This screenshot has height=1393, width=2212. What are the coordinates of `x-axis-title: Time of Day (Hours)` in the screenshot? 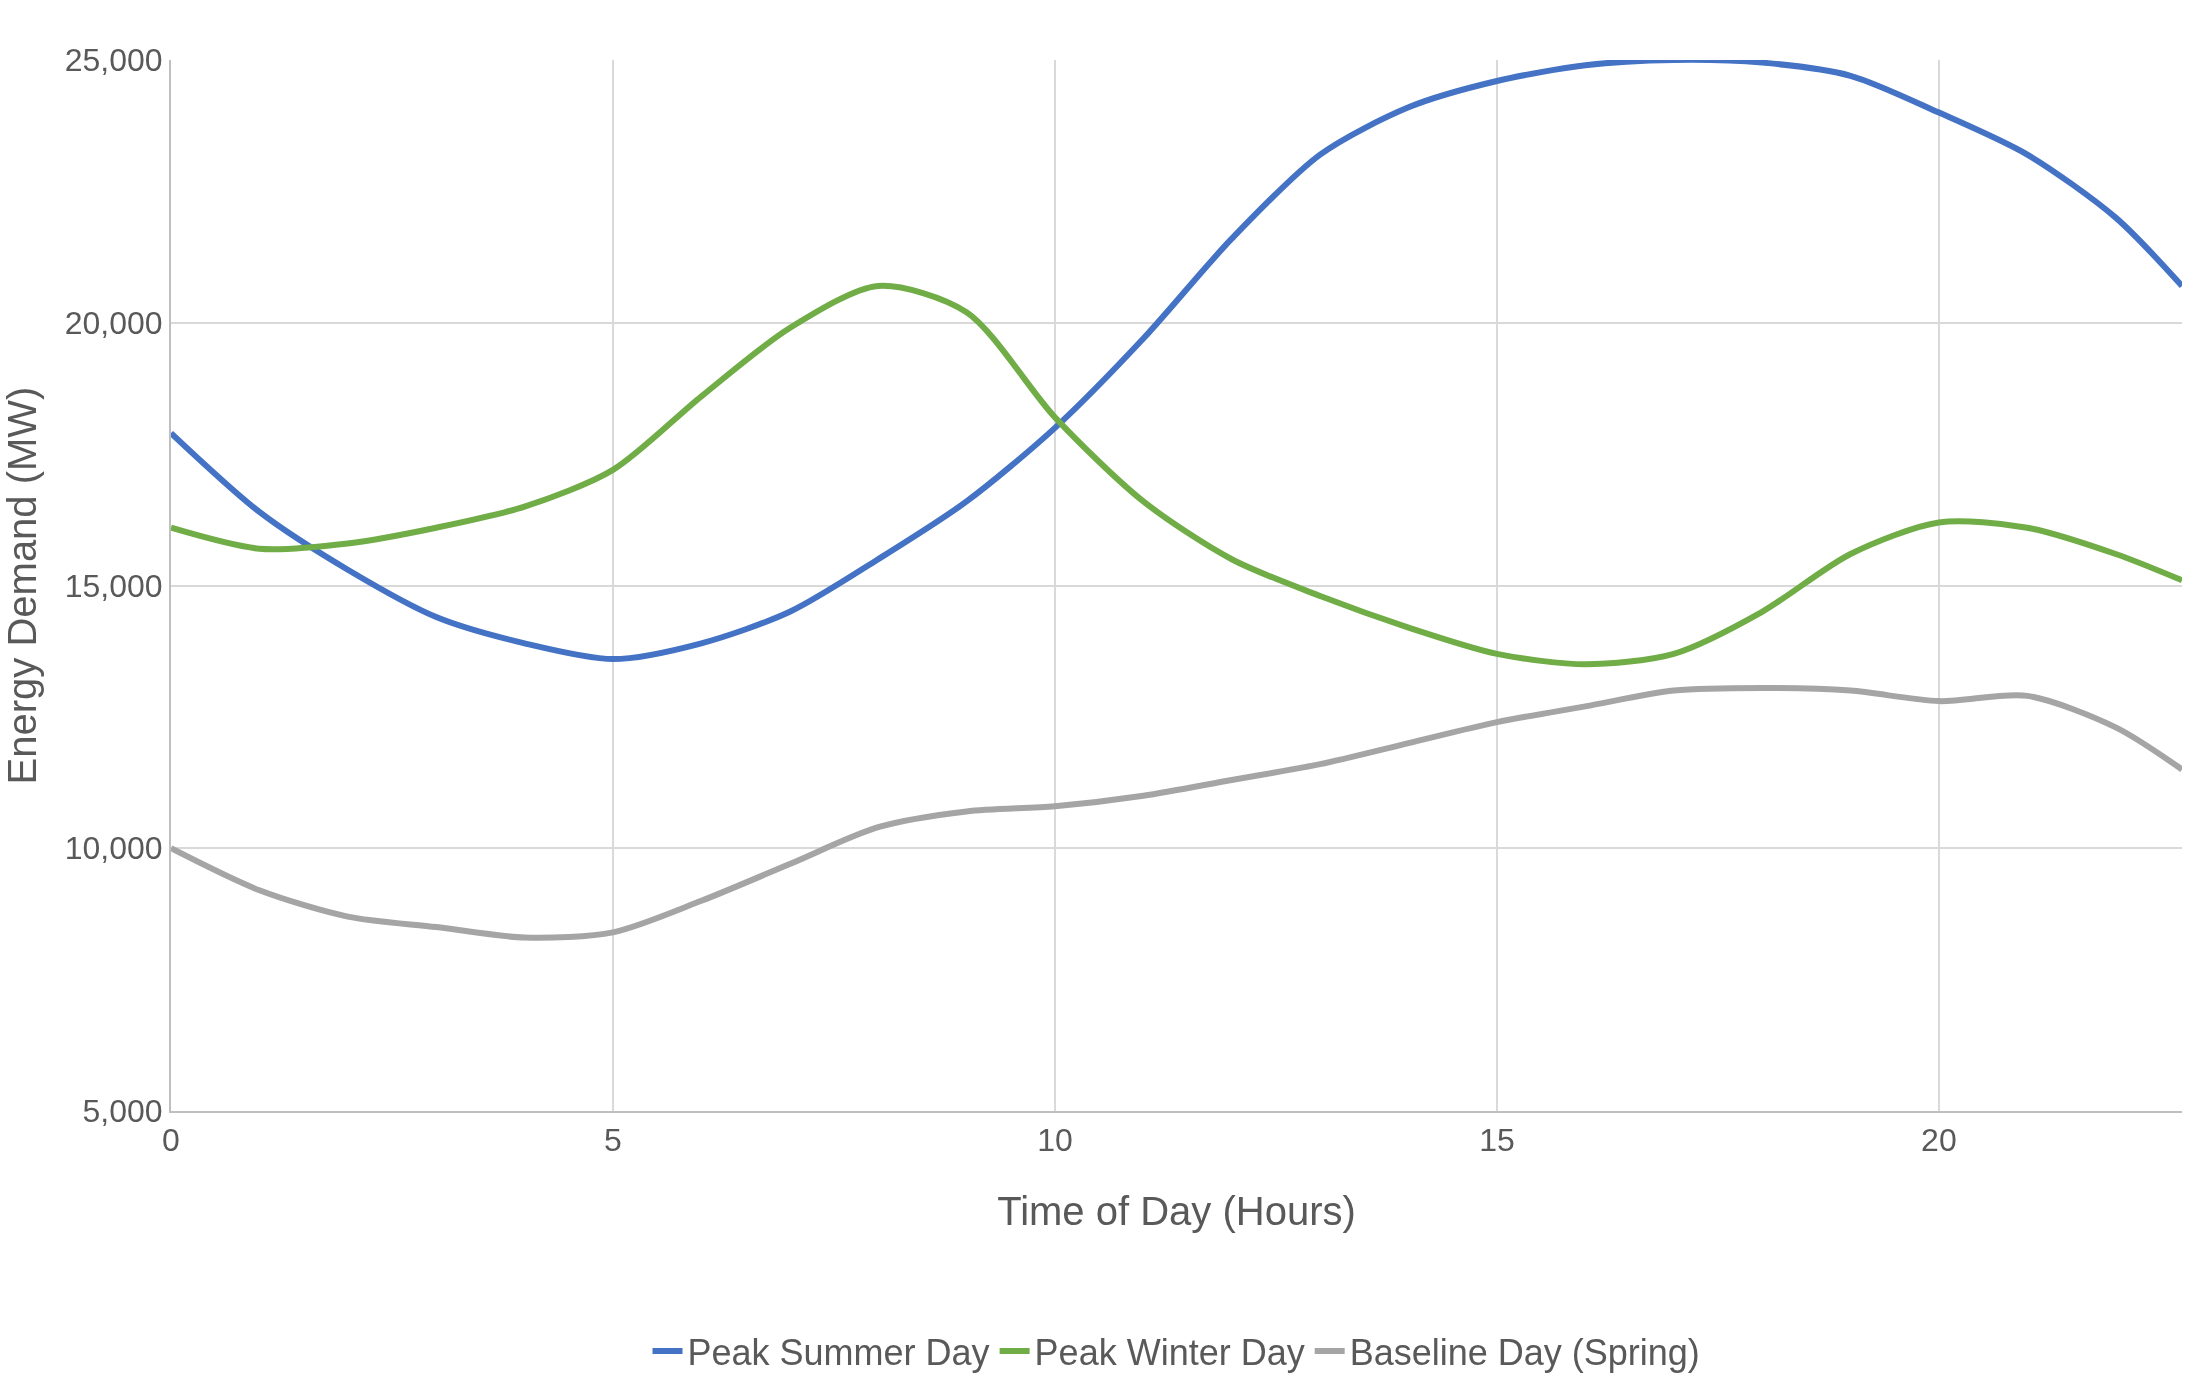 It's located at (1176, 1211).